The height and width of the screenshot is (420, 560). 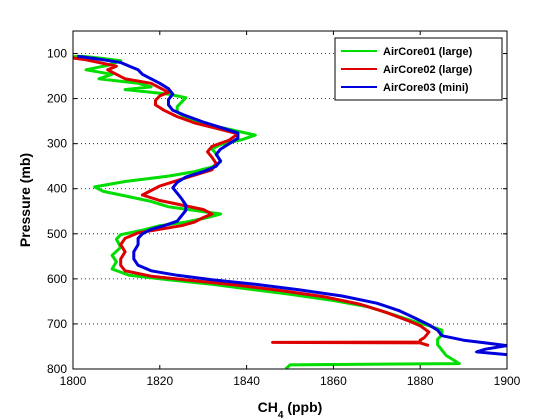 What do you see at coordinates (281, 415) in the screenshot?
I see `x-axis-label-subscript: 4` at bounding box center [281, 415].